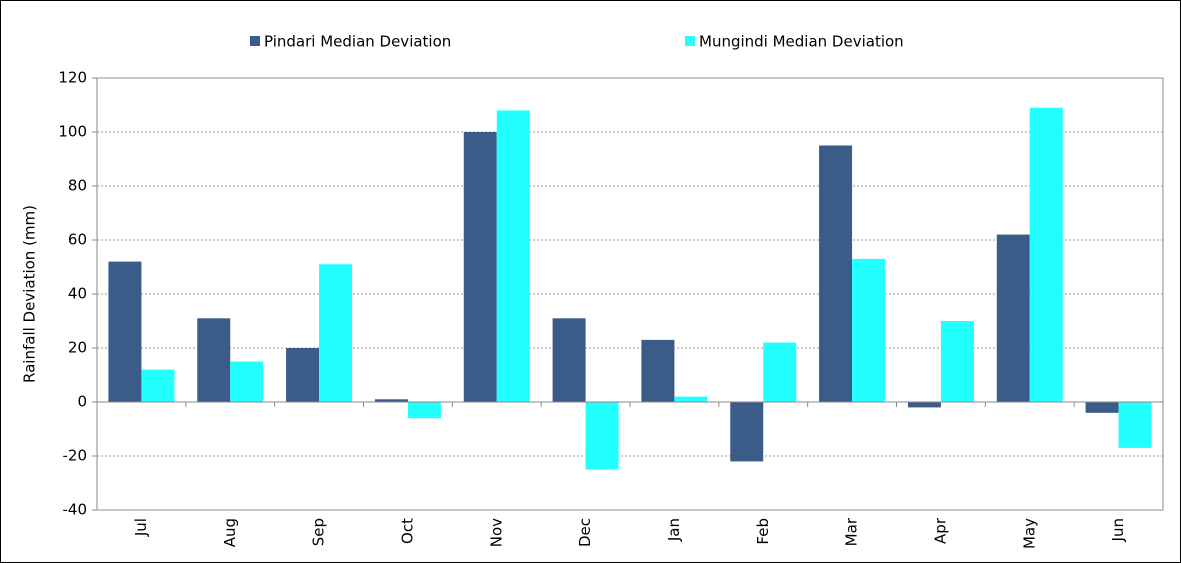  What do you see at coordinates (77, 186) in the screenshot?
I see `y-tick-label: 80` at bounding box center [77, 186].